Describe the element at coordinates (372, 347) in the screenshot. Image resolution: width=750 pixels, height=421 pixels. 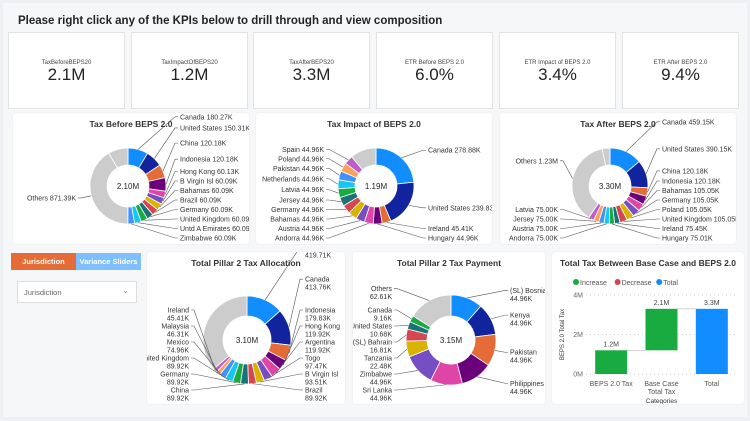
I see `data-label: (SL) Bahrain 16.81K` at that location.